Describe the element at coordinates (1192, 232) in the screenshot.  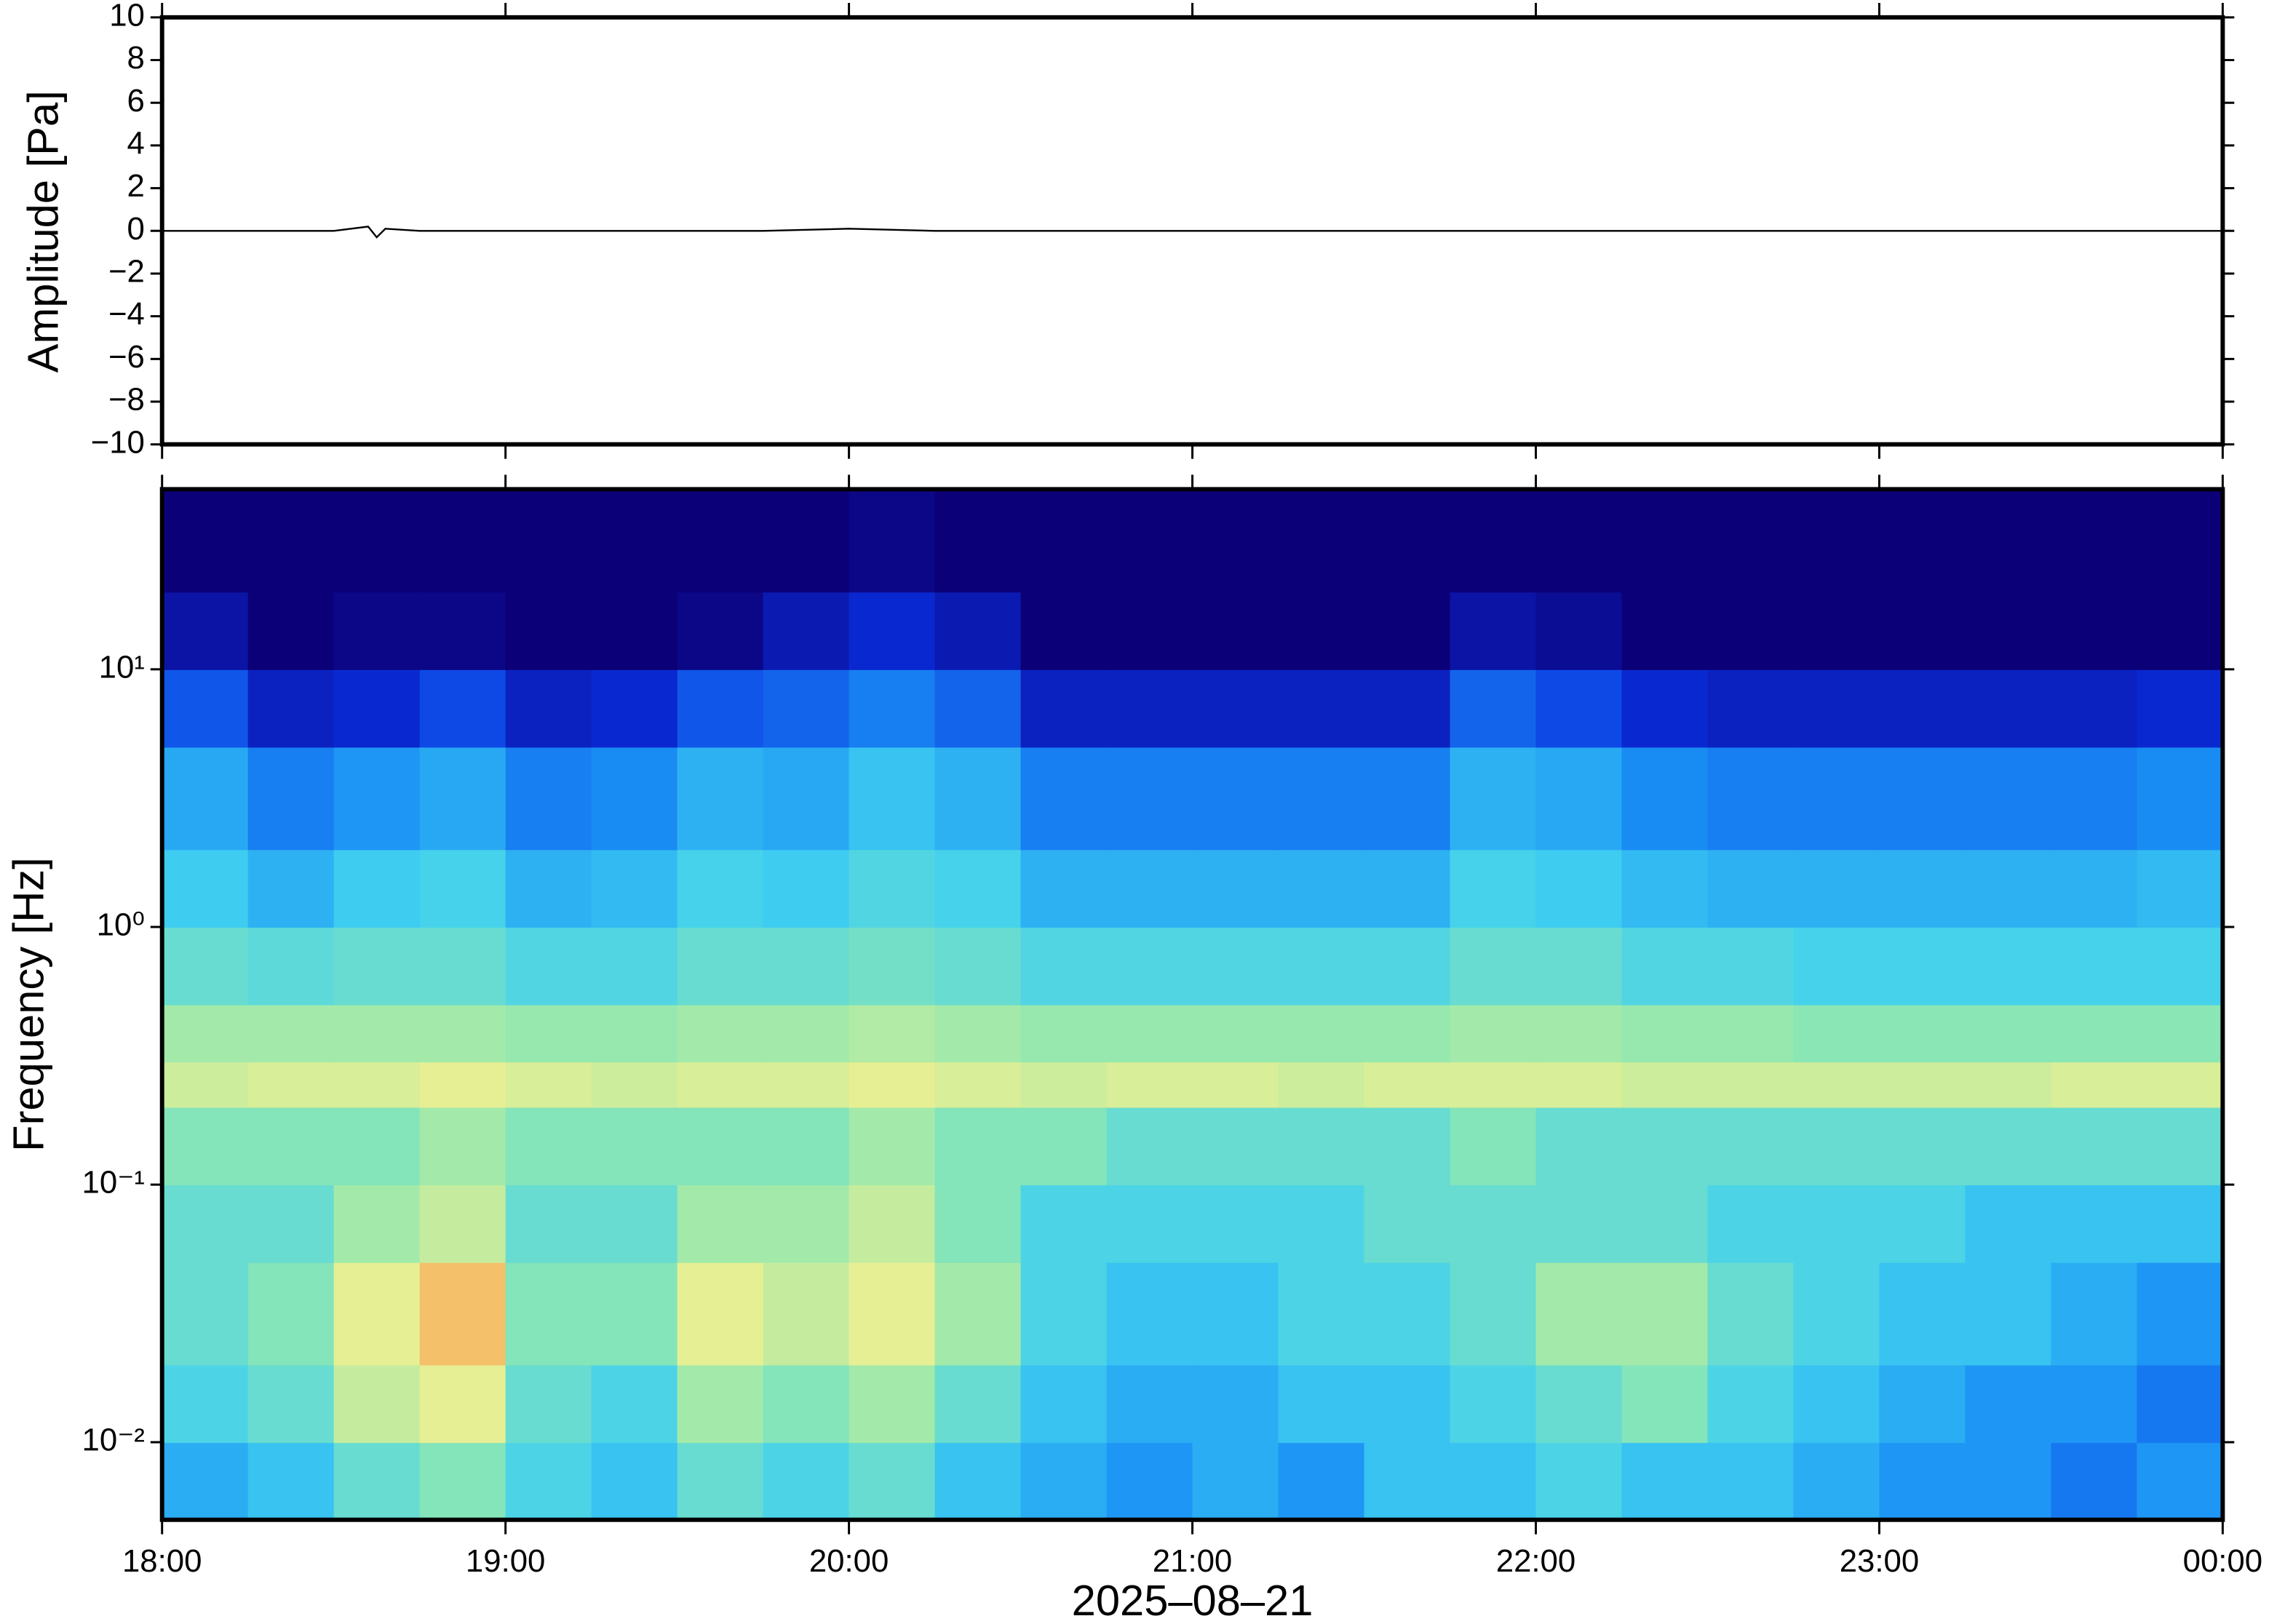
I see `trace` at that location.